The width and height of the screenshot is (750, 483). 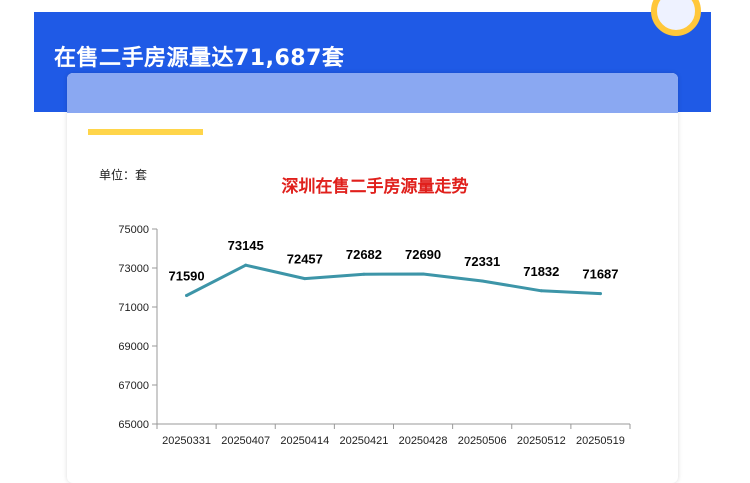 What do you see at coordinates (133, 230) in the screenshot?
I see `y-tick-label: 75000` at bounding box center [133, 230].